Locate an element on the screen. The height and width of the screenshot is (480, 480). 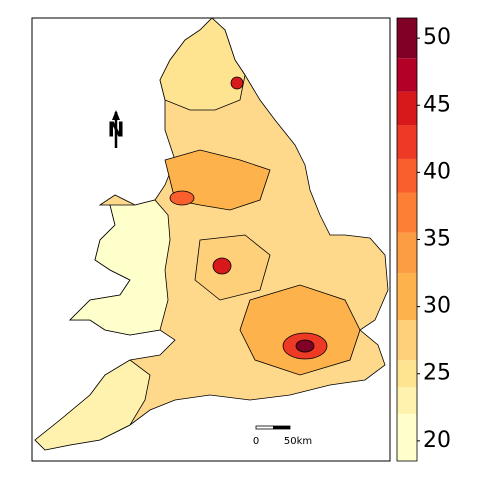
scale-label: 50km is located at coordinates (298, 441).